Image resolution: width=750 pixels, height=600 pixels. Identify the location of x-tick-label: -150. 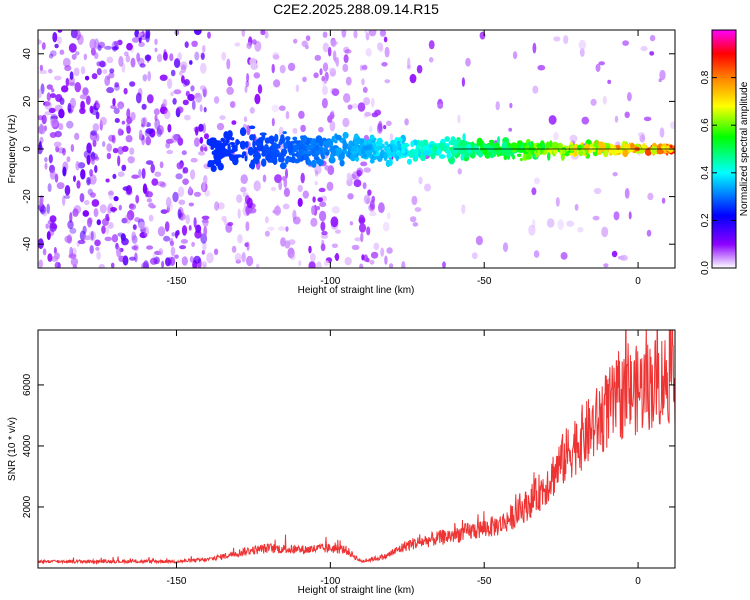
(176, 281).